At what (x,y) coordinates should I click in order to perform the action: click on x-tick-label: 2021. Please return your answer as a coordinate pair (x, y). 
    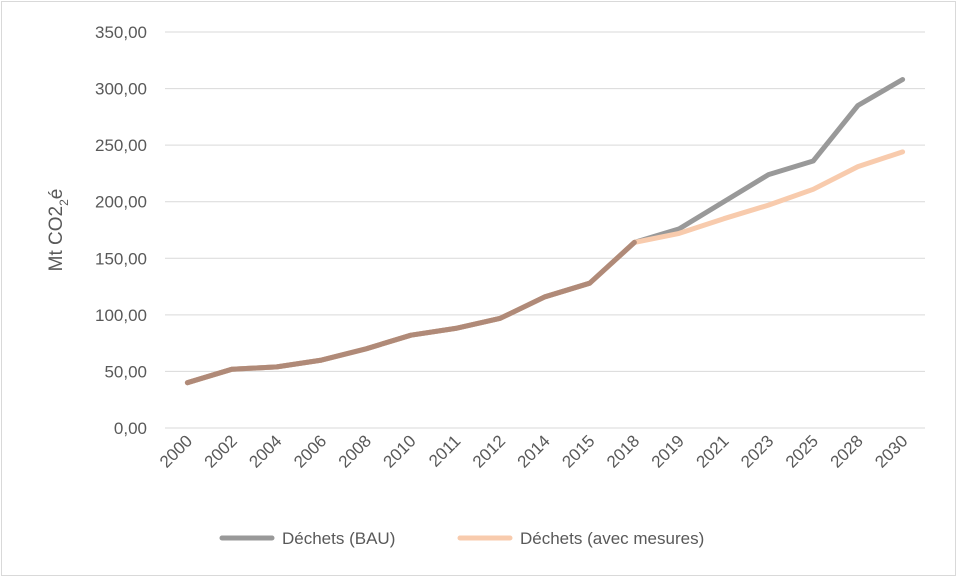
    Looking at the image, I should click on (712, 451).